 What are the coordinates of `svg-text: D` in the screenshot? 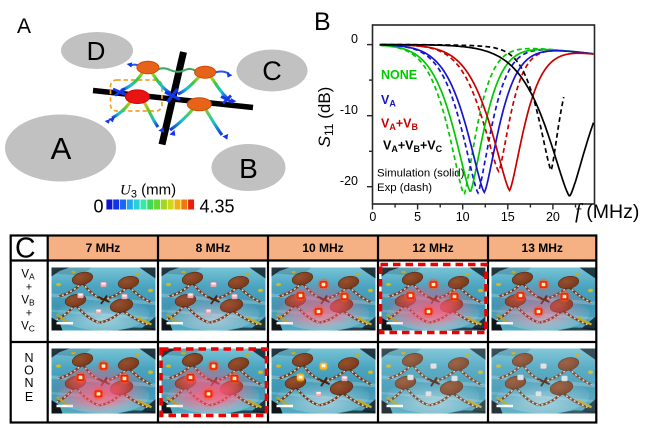 It's located at (96, 51).